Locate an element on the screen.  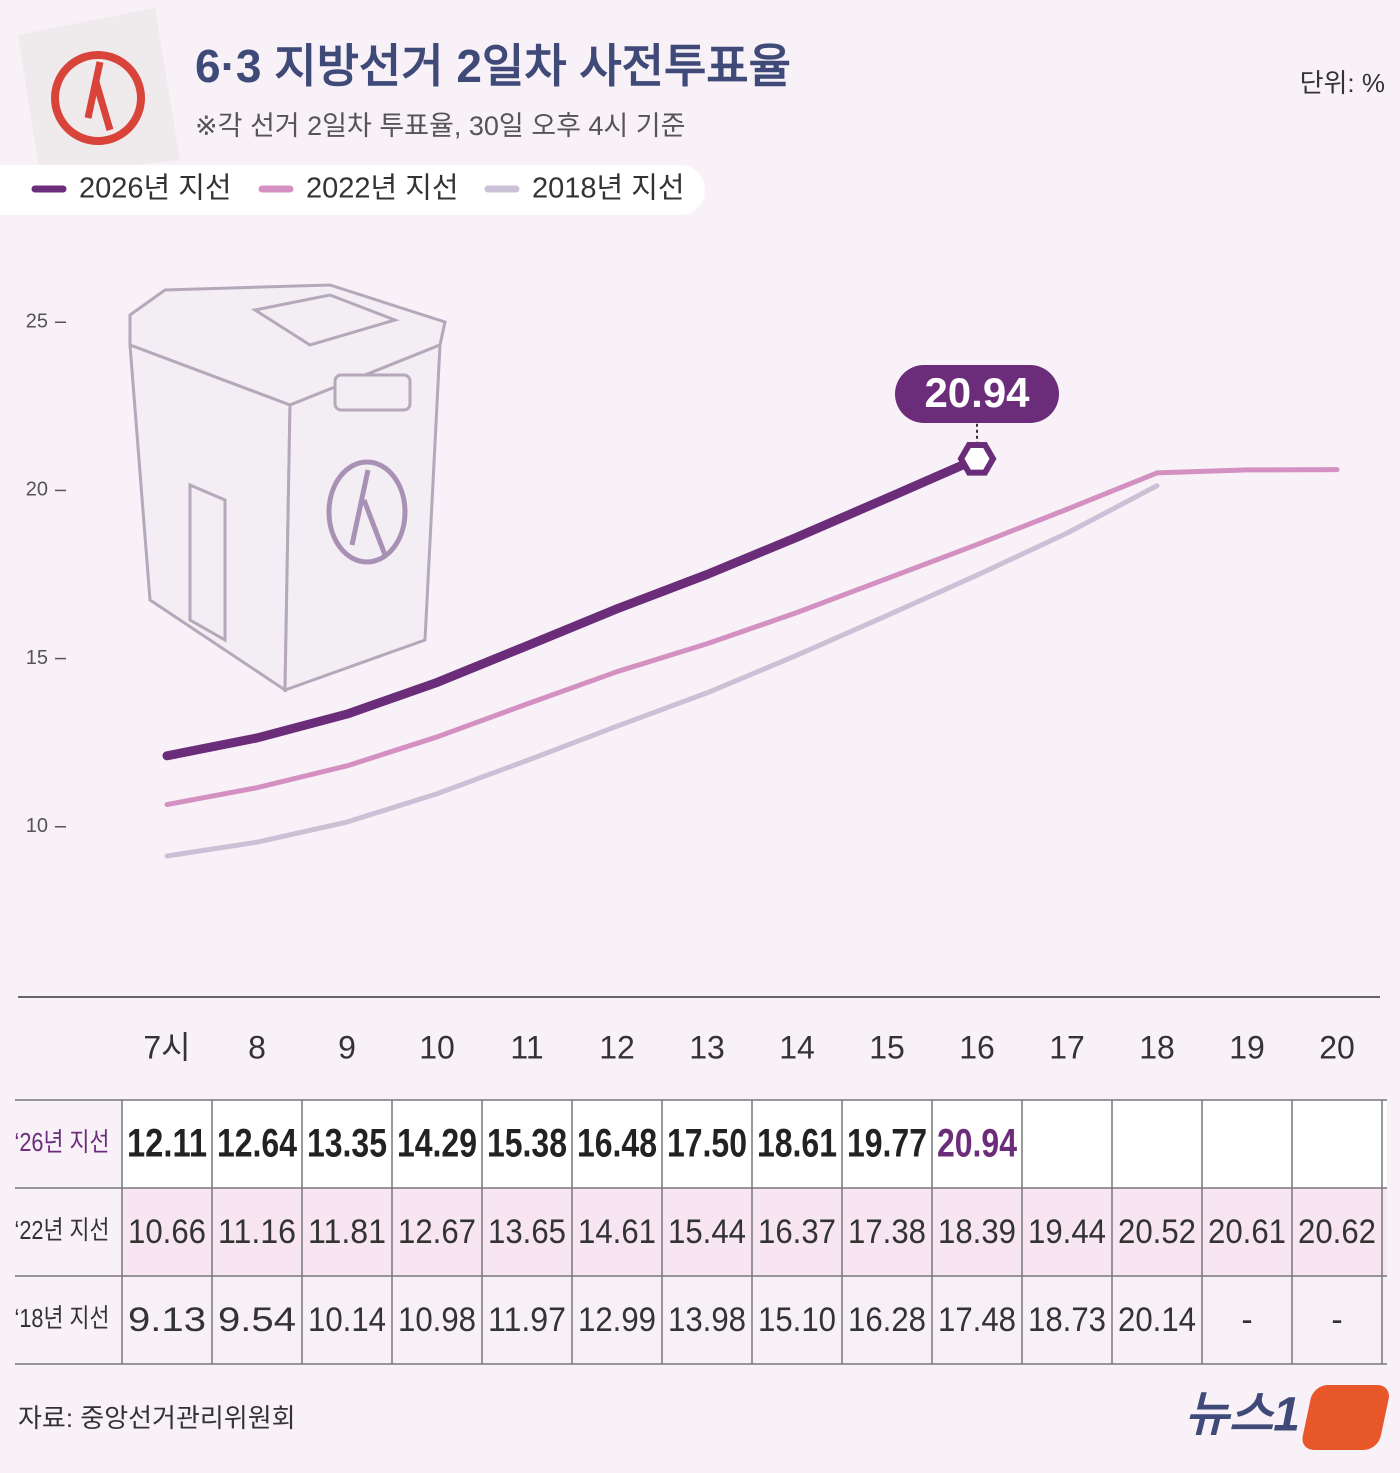
y-tick-label: 20 is located at coordinates (37, 490).